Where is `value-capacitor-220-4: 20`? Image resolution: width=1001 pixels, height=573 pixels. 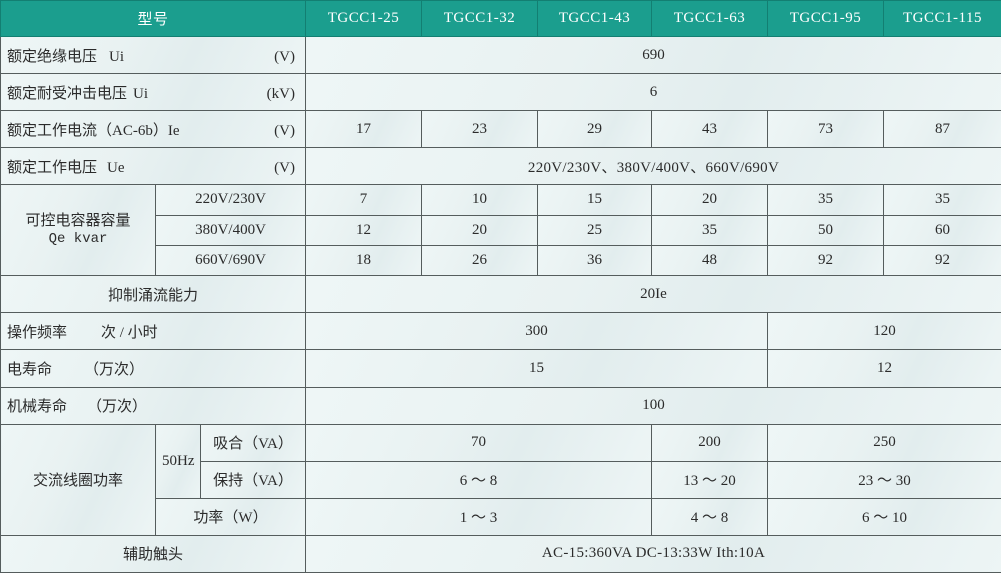 value-capacitor-220-4: 20 is located at coordinates (709, 200).